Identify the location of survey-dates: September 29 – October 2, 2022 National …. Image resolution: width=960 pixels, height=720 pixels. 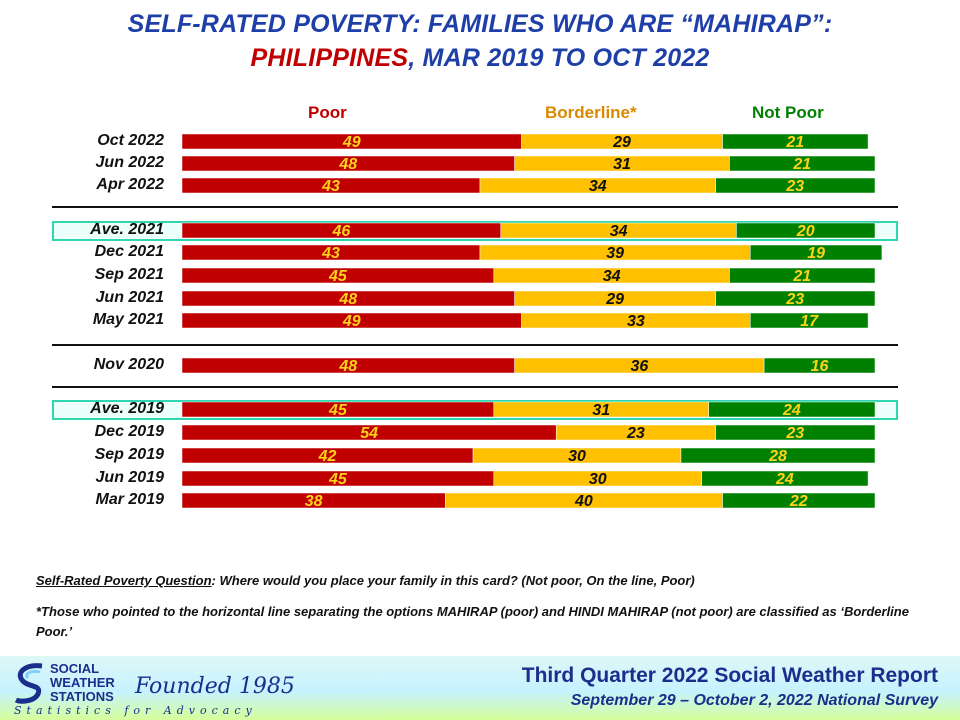
(754, 700).